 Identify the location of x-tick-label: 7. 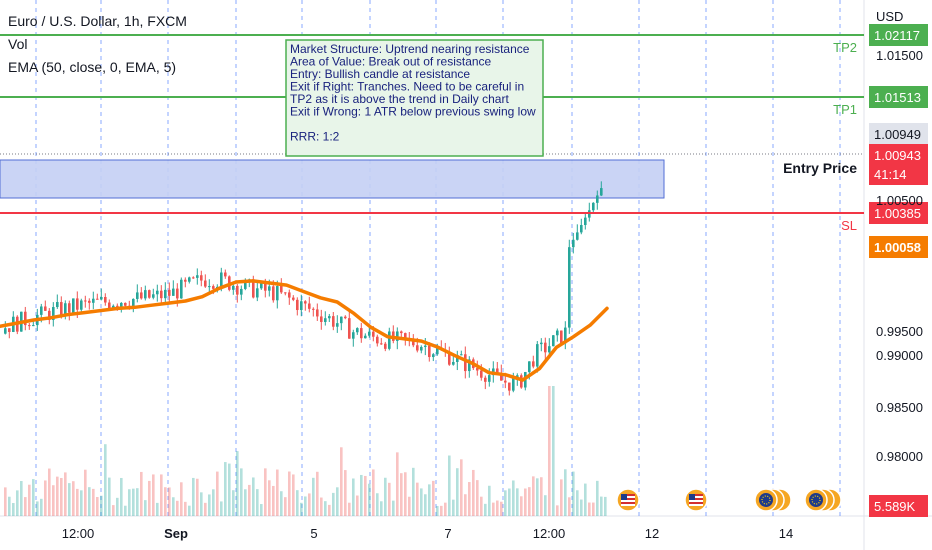
(447, 533).